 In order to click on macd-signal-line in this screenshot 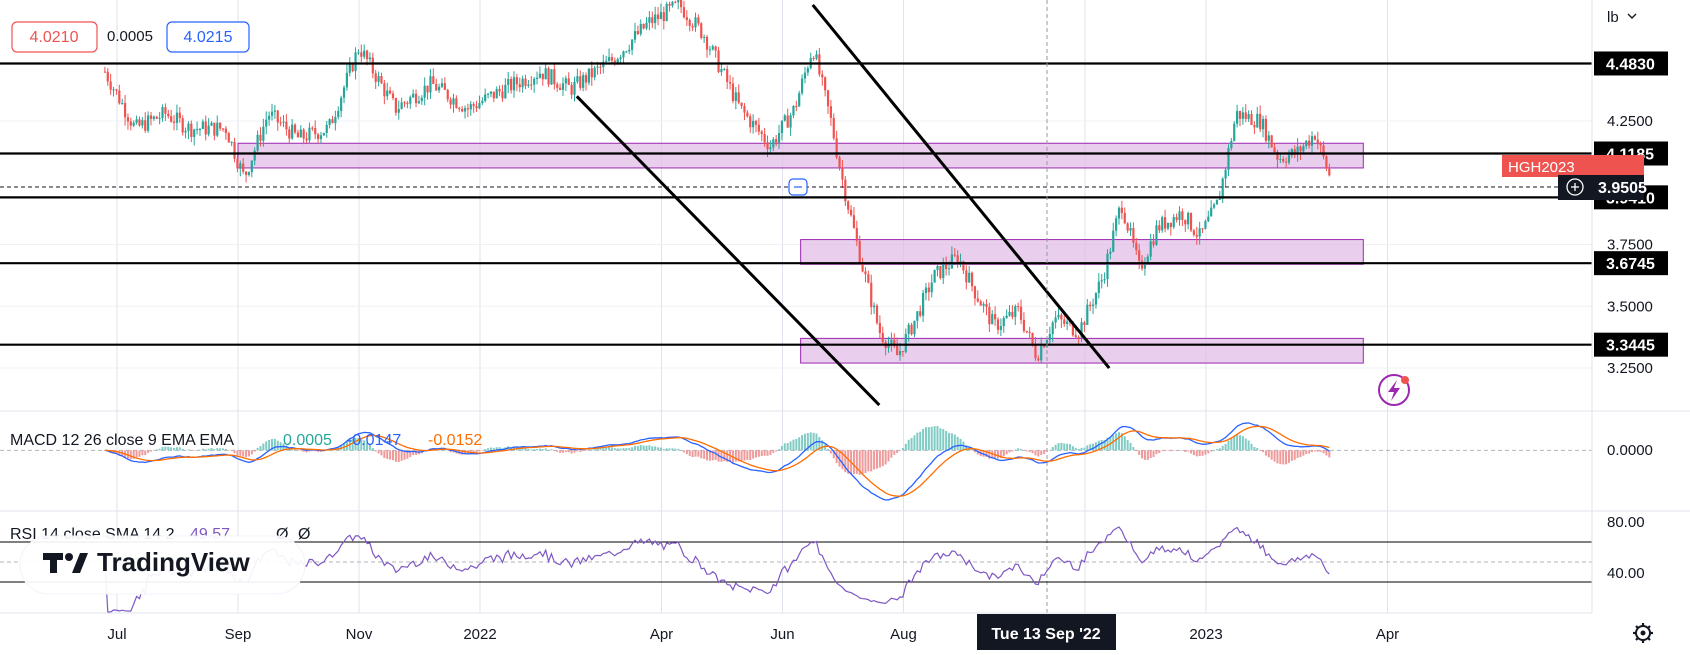, I will do `click(717, 461)`.